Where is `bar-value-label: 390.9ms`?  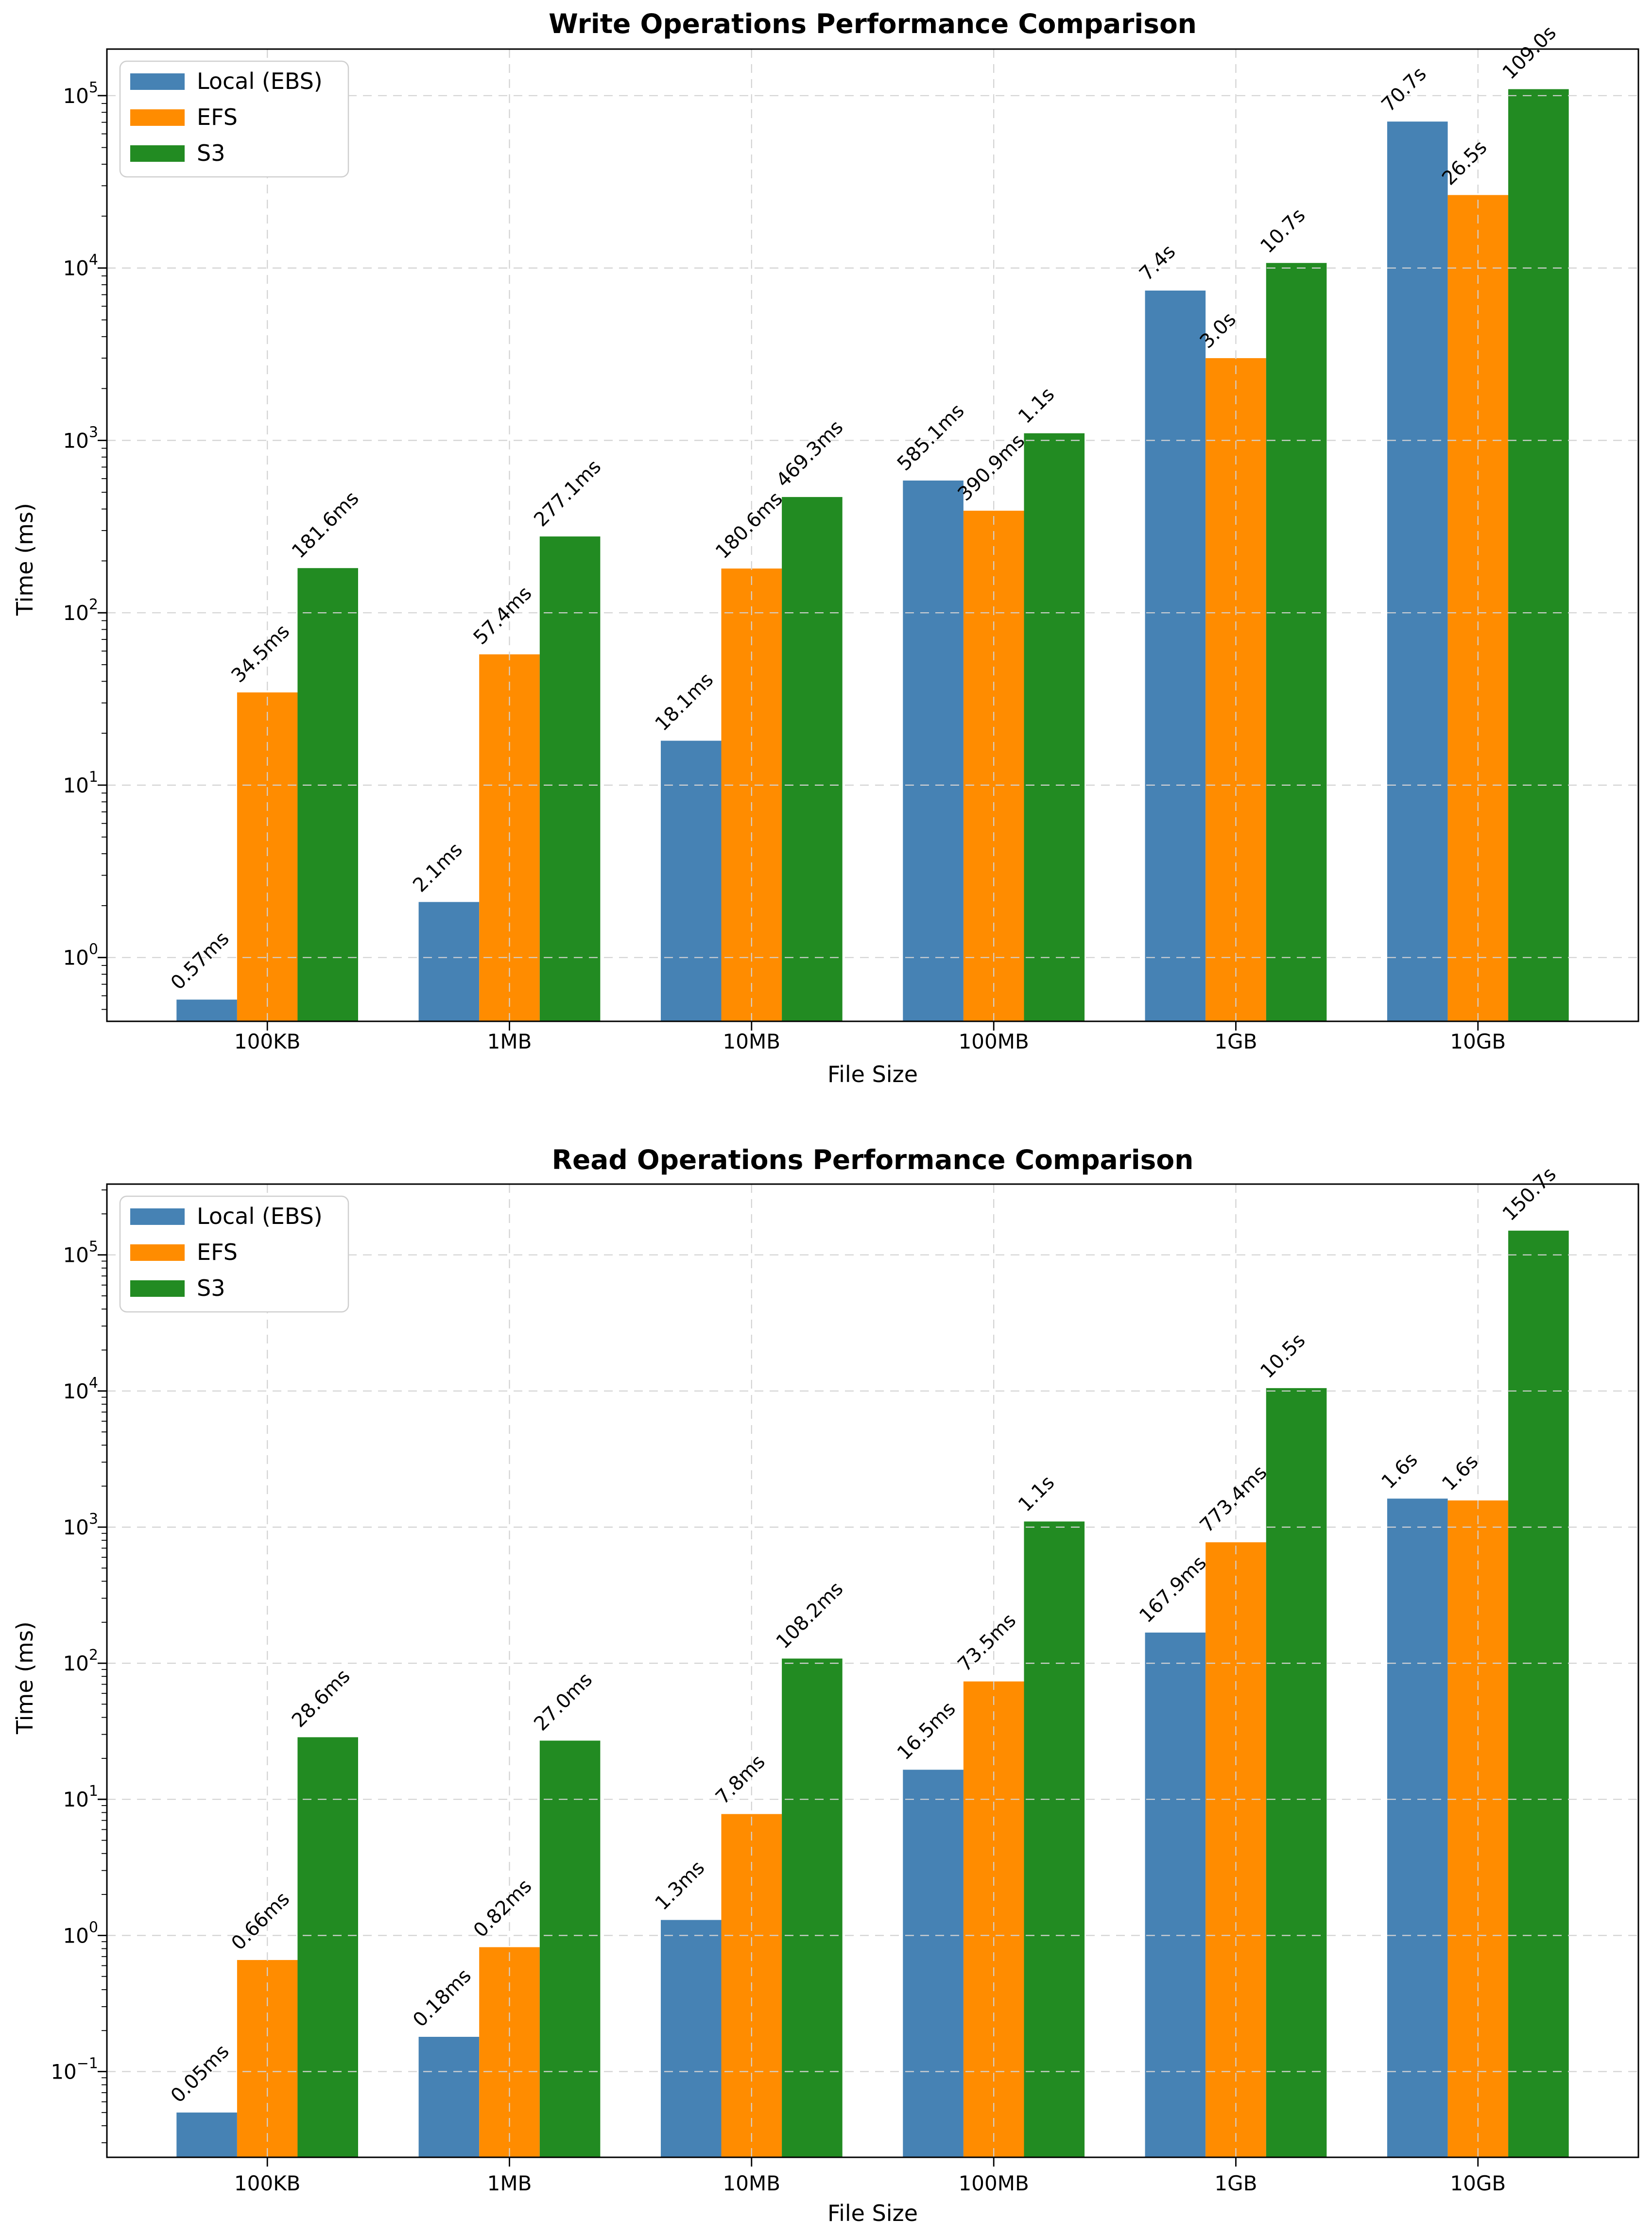
bar-value-label: 390.9ms is located at coordinates (991, 468).